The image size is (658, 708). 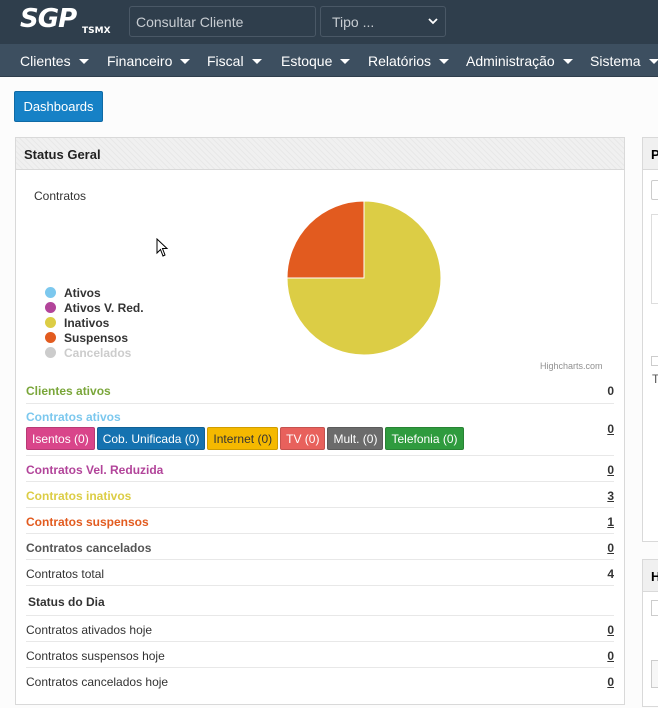 I want to click on service-badge: TV (0), so click(x=303, y=438).